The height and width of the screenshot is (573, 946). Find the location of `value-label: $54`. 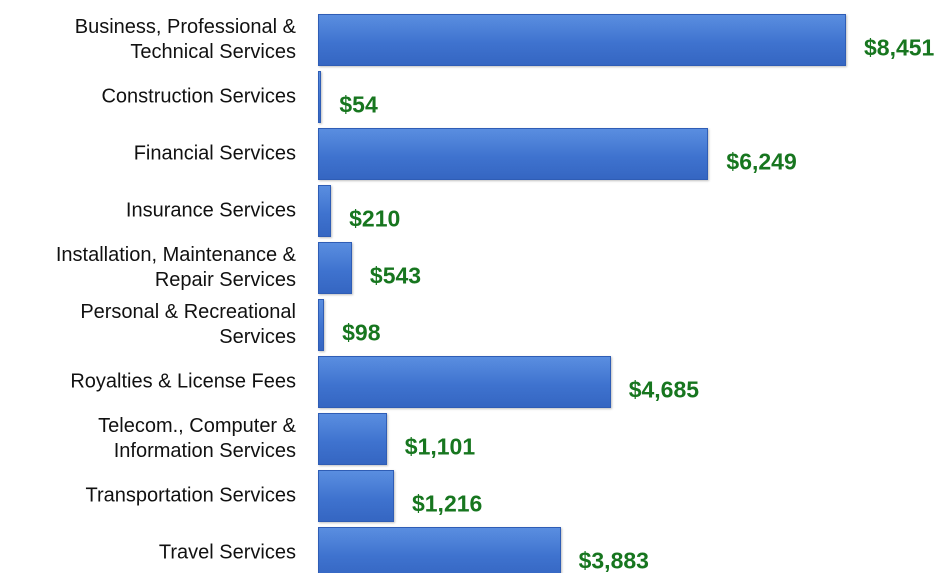

value-label: $54 is located at coordinates (358, 104).